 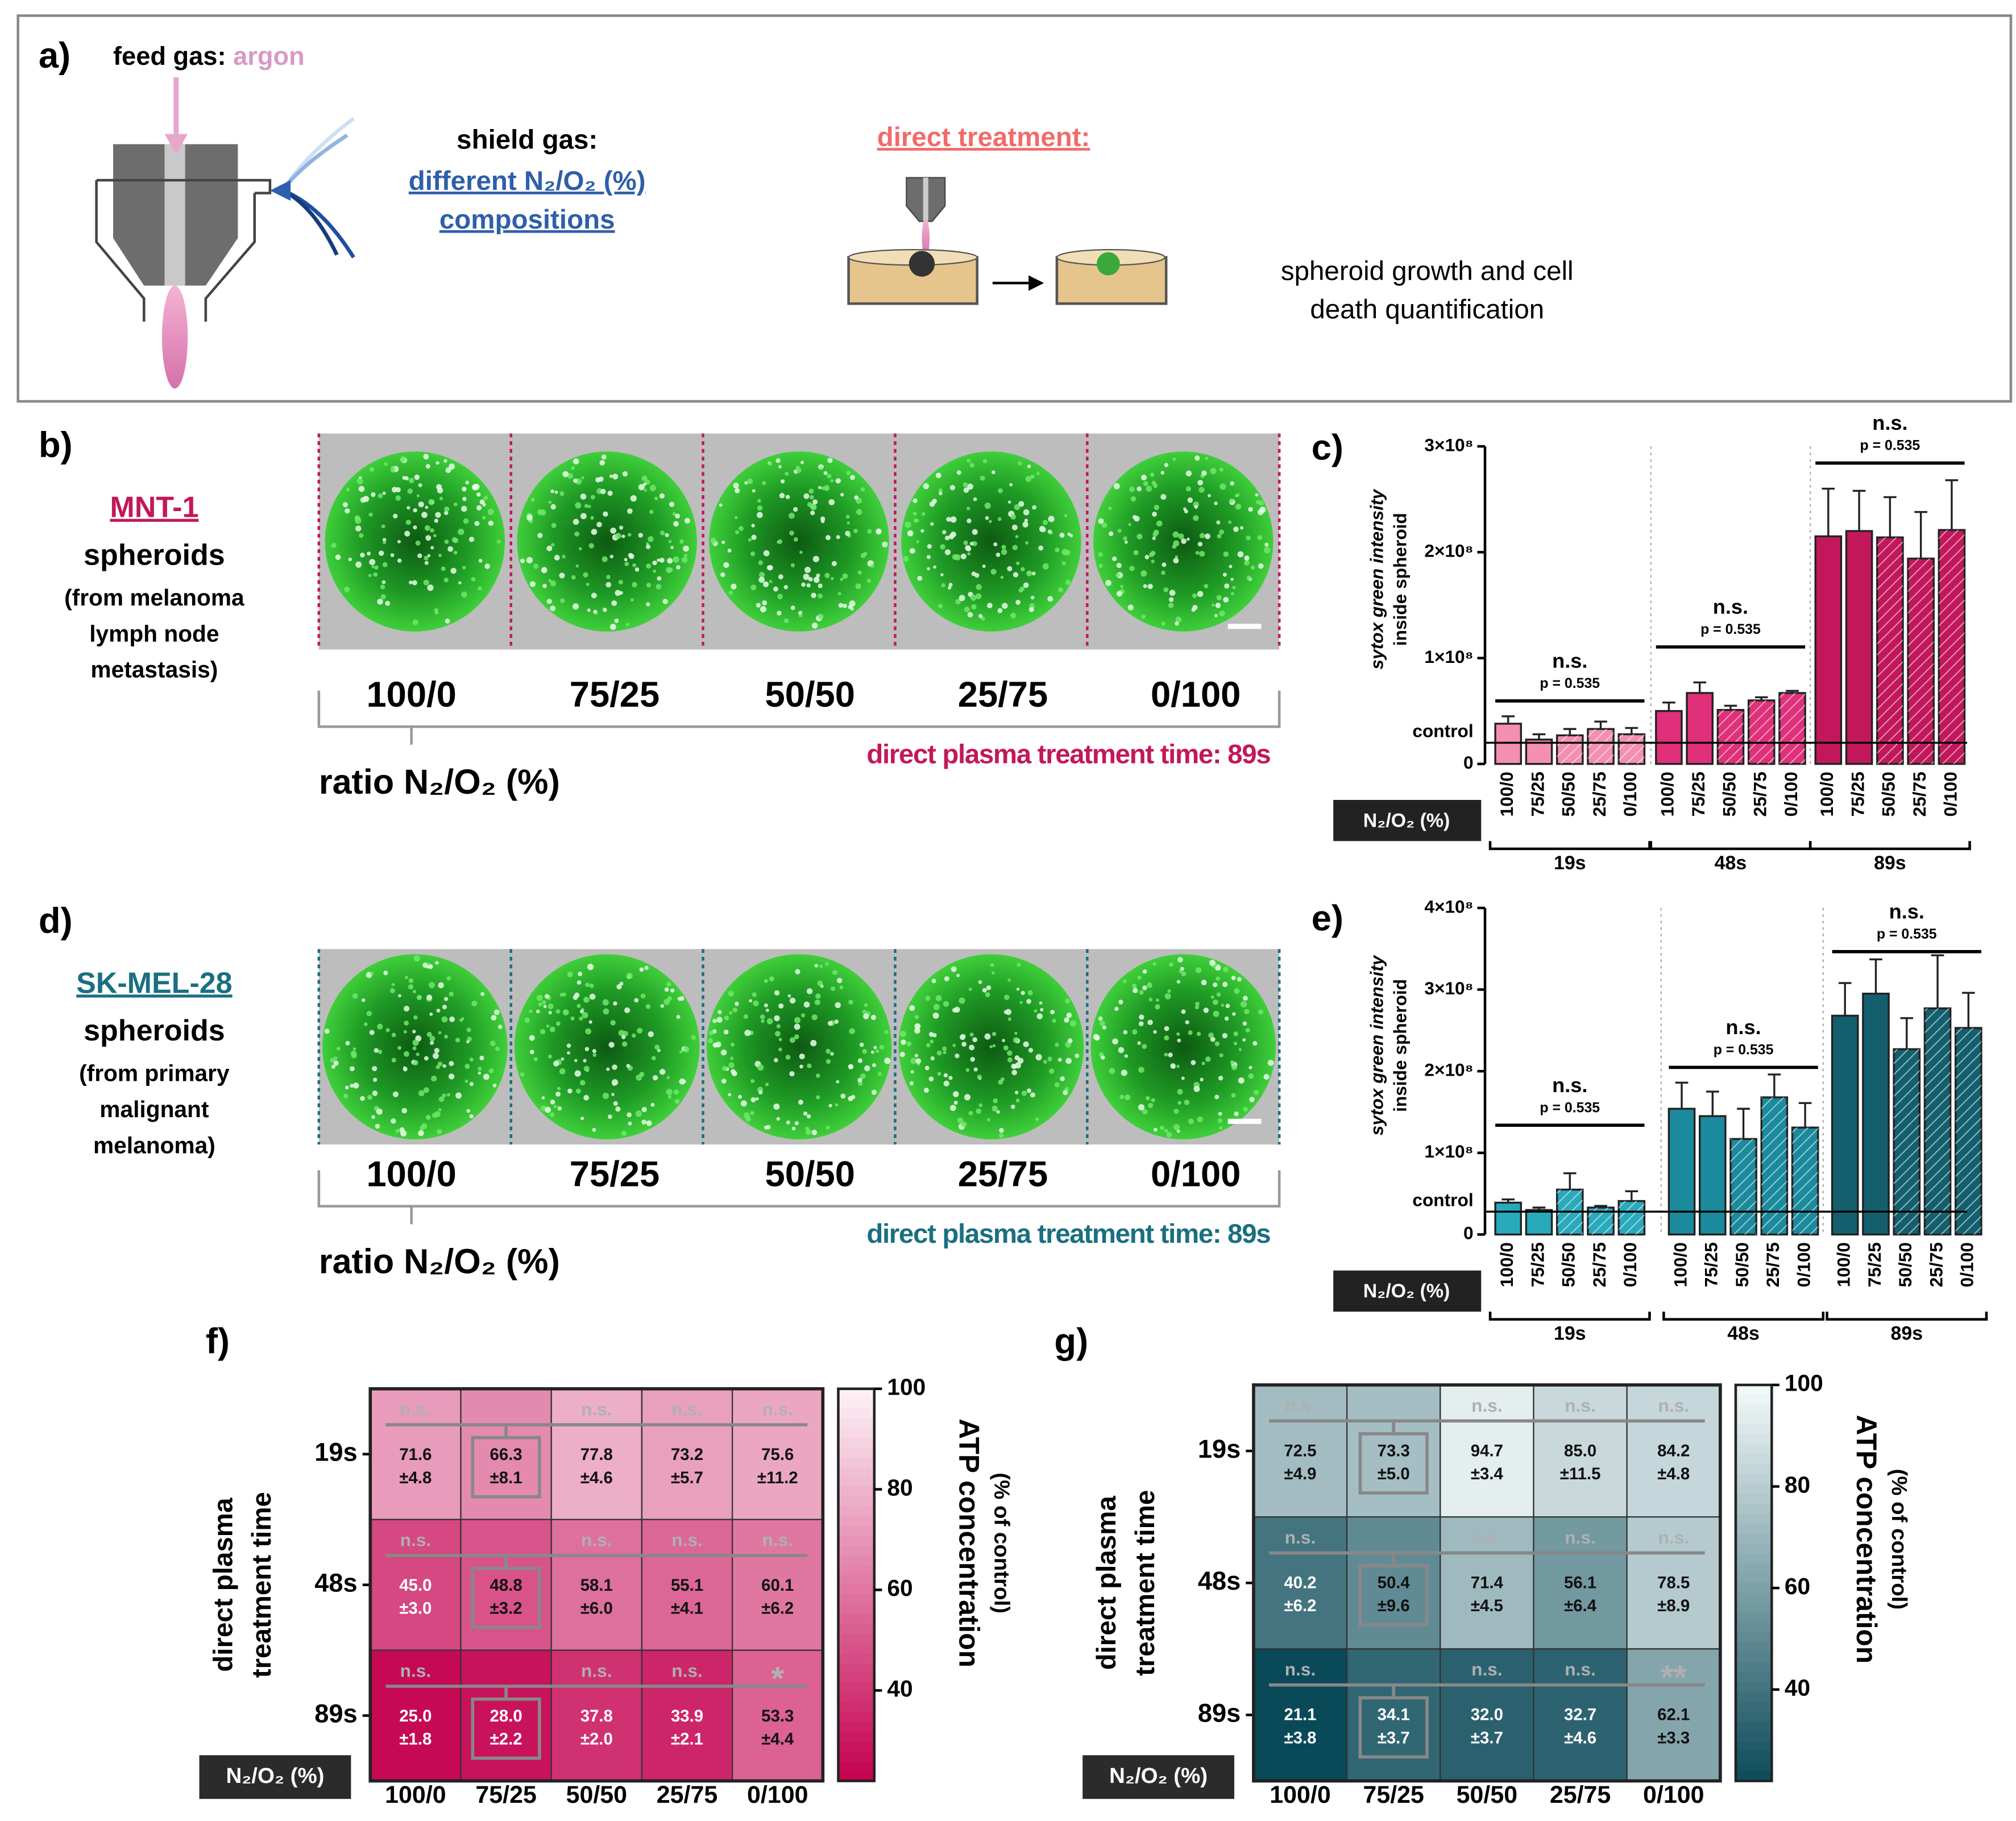 What do you see at coordinates (1630, 793) in the screenshot?
I see `x-tick-label: 0/100` at bounding box center [1630, 793].